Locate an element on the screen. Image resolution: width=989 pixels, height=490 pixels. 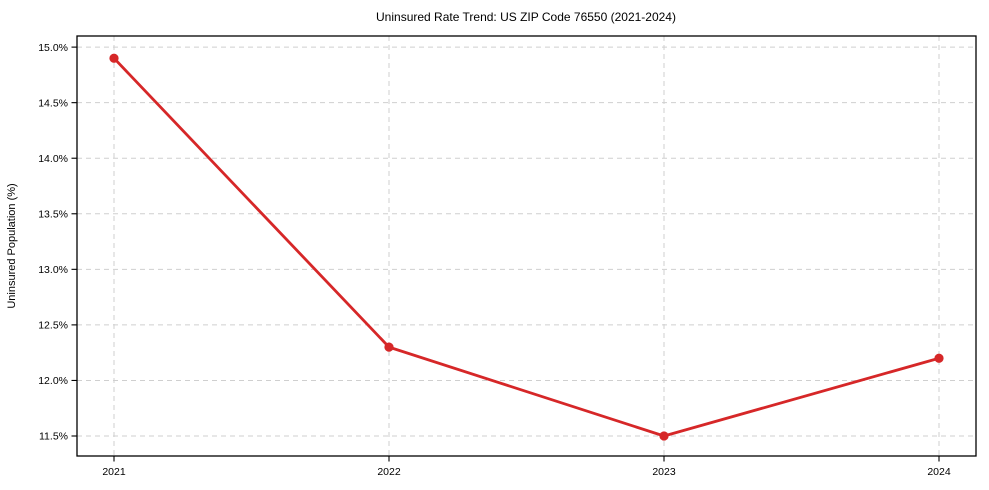
data-point-2024 is located at coordinates (939, 358).